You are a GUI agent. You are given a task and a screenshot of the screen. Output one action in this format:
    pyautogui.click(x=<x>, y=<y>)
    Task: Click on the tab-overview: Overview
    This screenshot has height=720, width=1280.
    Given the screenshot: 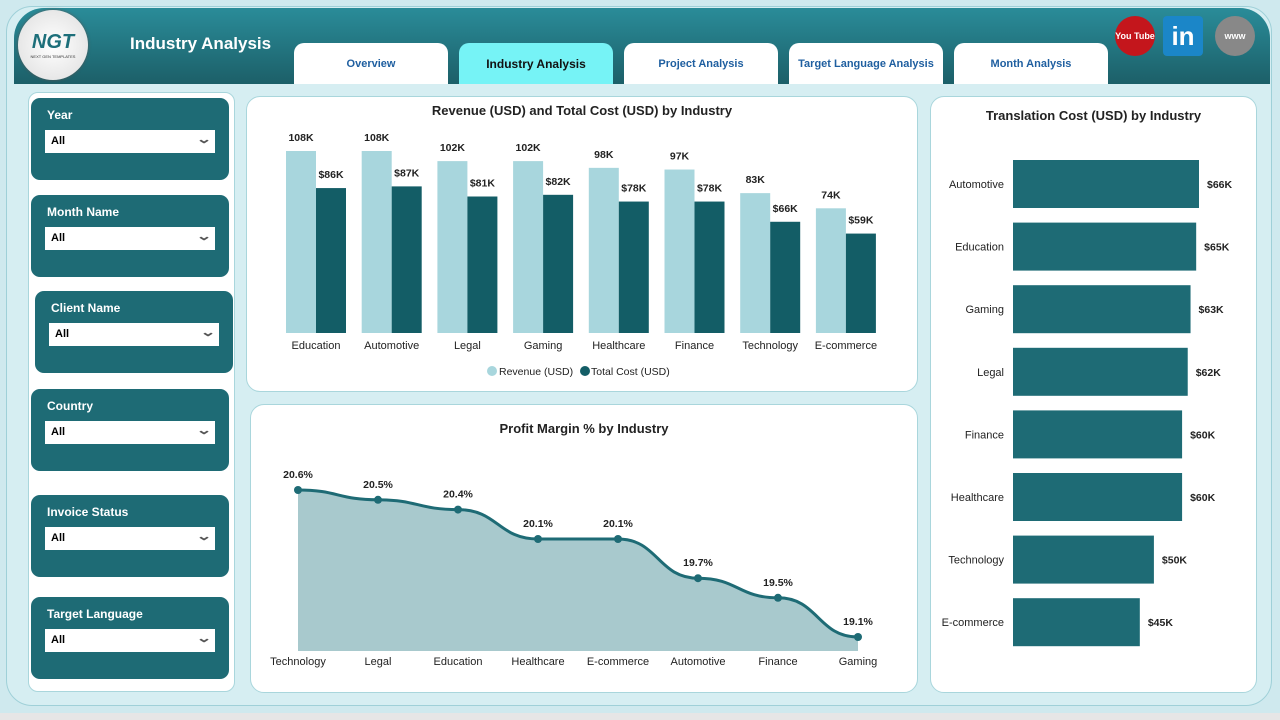 What is the action you would take?
    pyautogui.click(x=371, y=63)
    